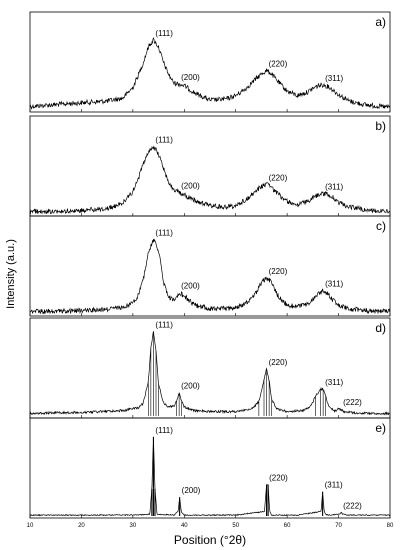  I want to click on y-axis-label: Intensity (a.u.), so click(11, 274).